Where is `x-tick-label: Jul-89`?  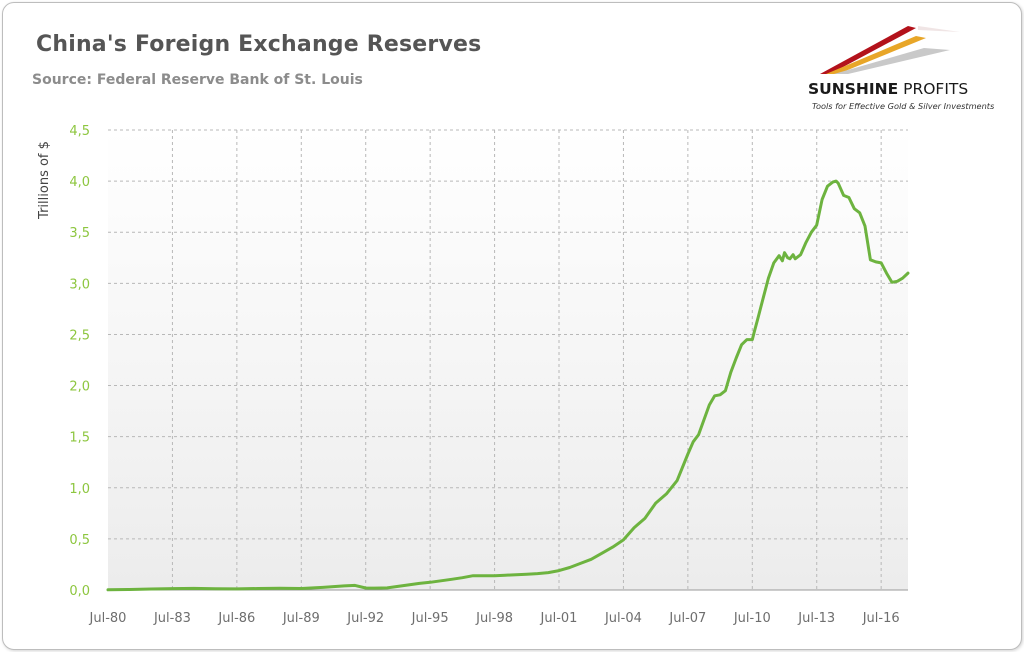
x-tick-label: Jul-89 is located at coordinates (301, 618).